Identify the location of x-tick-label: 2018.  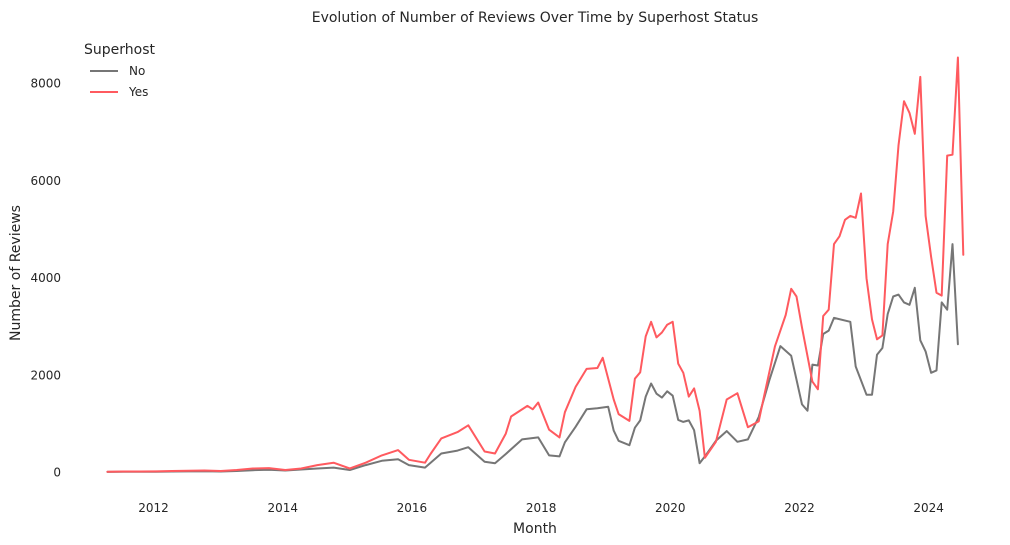
(541, 508).